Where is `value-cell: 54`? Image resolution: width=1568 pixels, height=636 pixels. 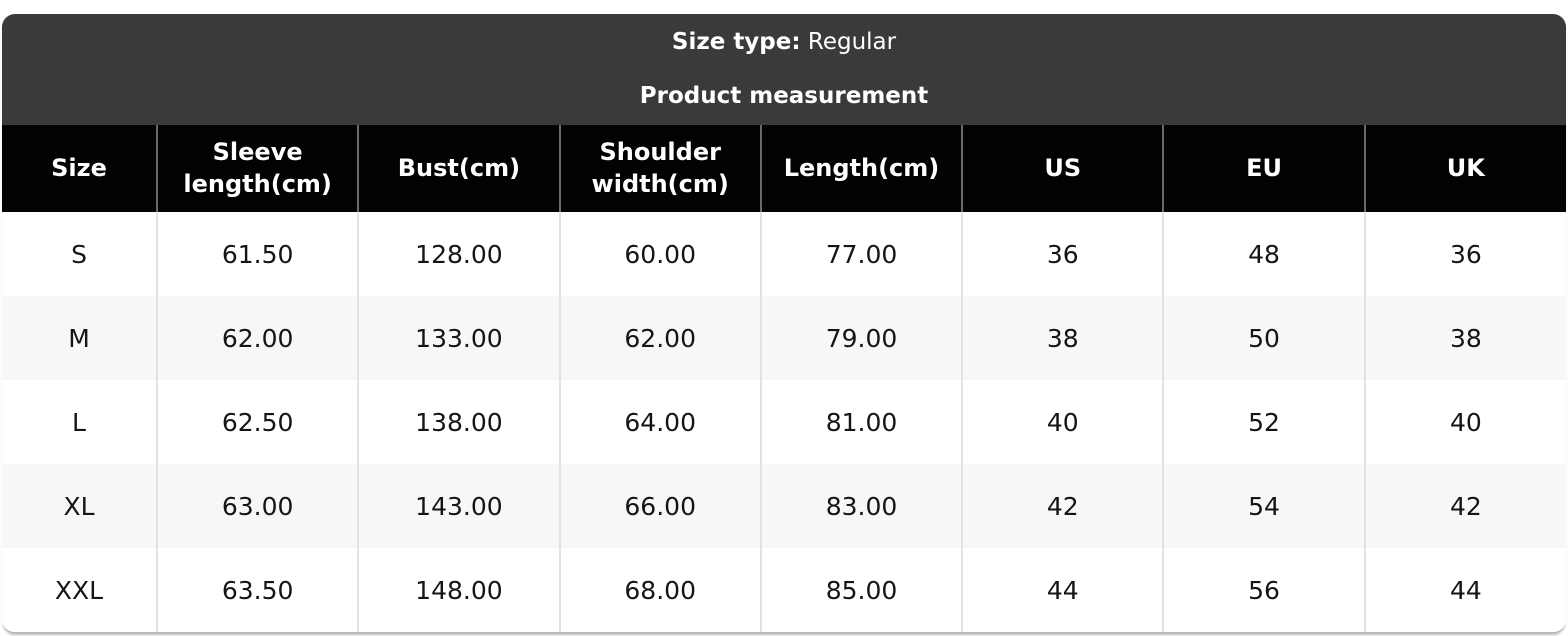 value-cell: 54 is located at coordinates (1263, 506).